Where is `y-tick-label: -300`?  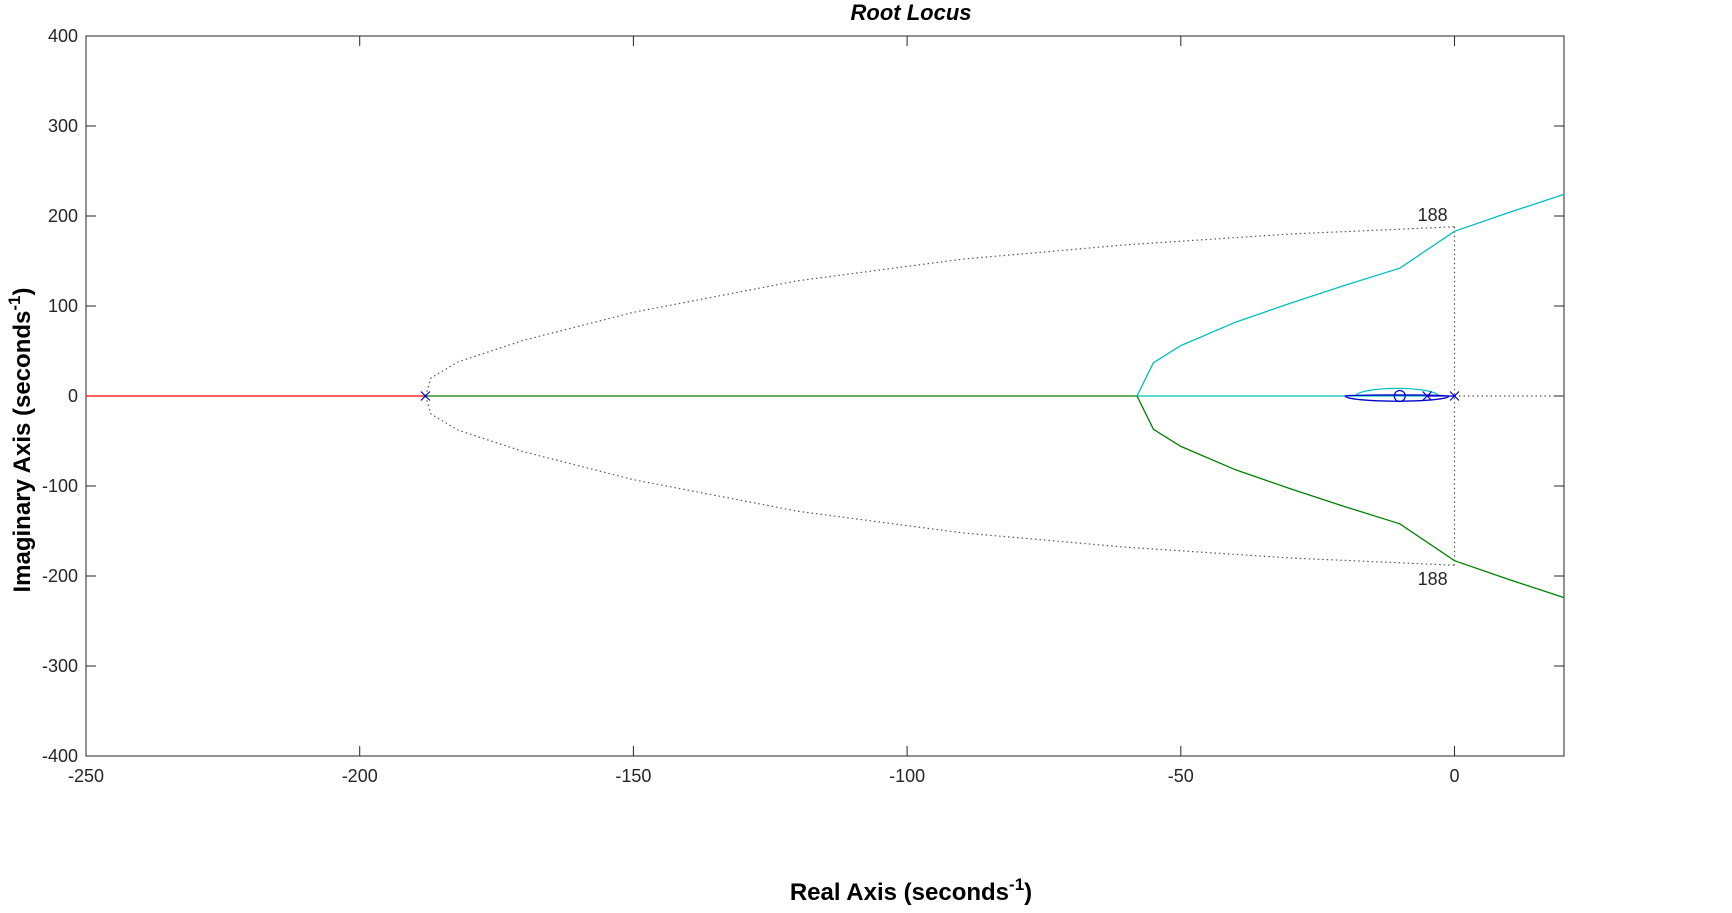 y-tick-label: -300 is located at coordinates (60, 666).